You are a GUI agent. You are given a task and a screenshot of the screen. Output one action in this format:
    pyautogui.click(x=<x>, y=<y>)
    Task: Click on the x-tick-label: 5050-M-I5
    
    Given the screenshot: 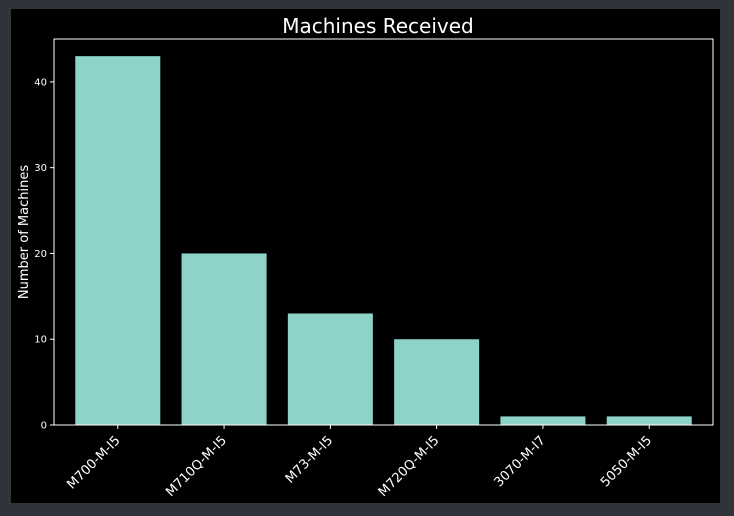 What is the action you would take?
    pyautogui.click(x=626, y=461)
    